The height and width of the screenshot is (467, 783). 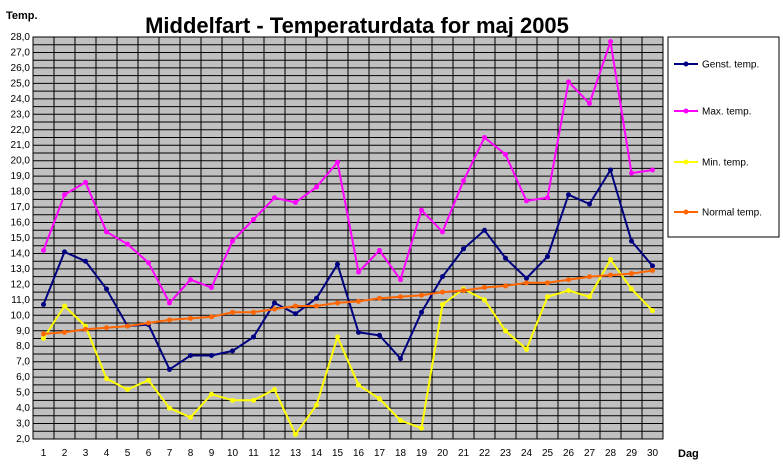 I want to click on y-tick-label: 11,0, so click(x=20, y=300).